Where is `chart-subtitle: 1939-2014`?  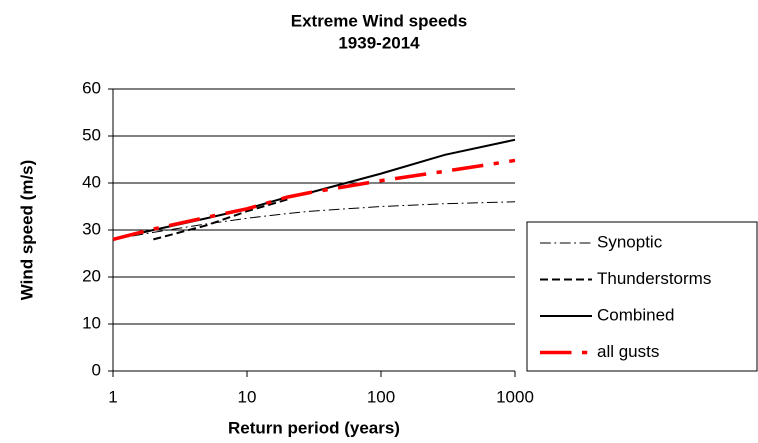
chart-subtitle: 1939-2014 is located at coordinates (379, 42).